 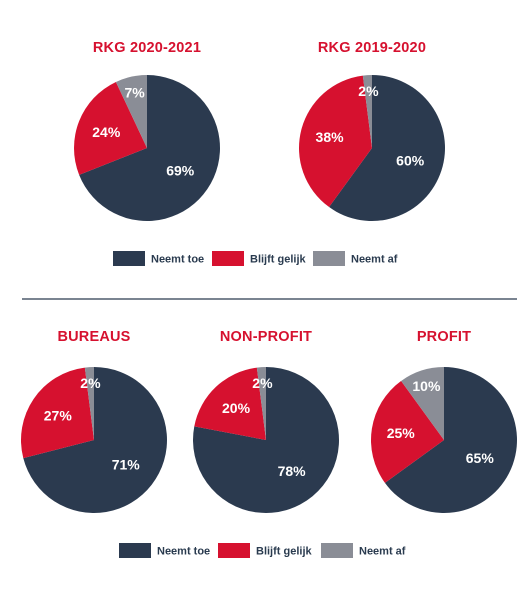 I want to click on legend-top: Neemt toe Blijft gelijk Neemt af, so click(x=255, y=258).